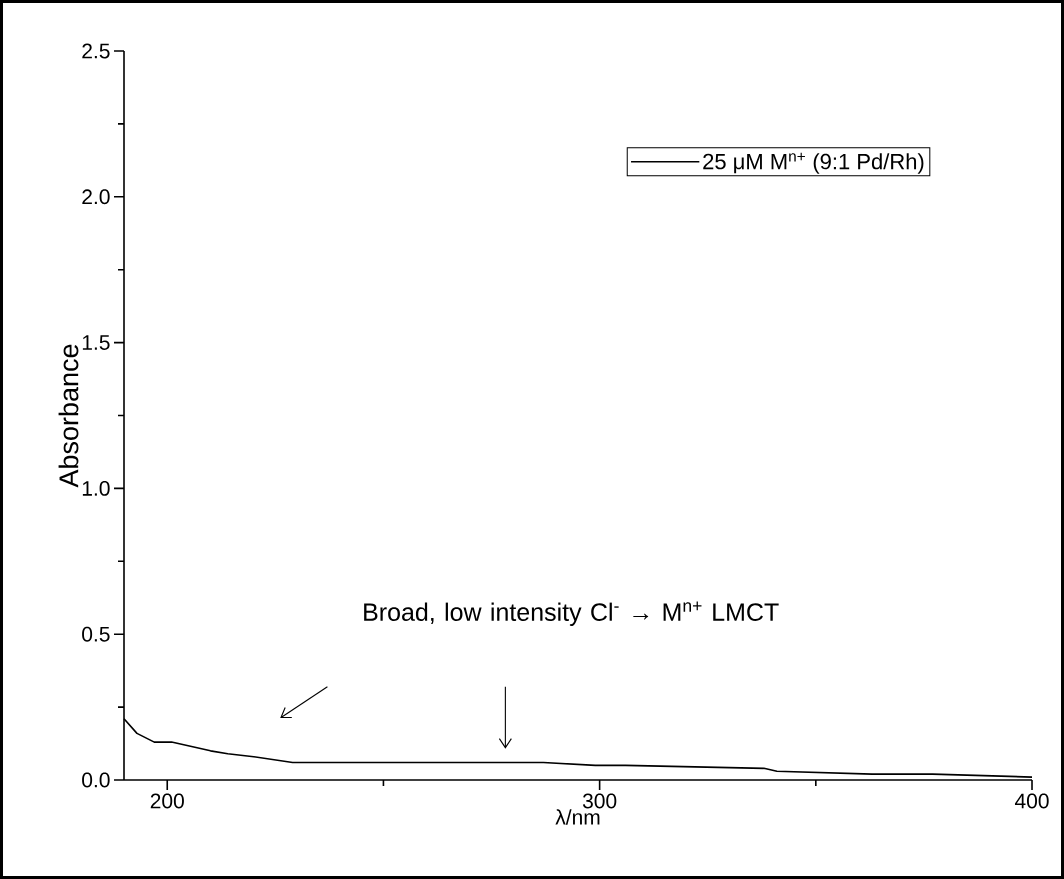  Describe the element at coordinates (68, 416) in the screenshot. I see `y-axis-title: Absorbance` at that location.